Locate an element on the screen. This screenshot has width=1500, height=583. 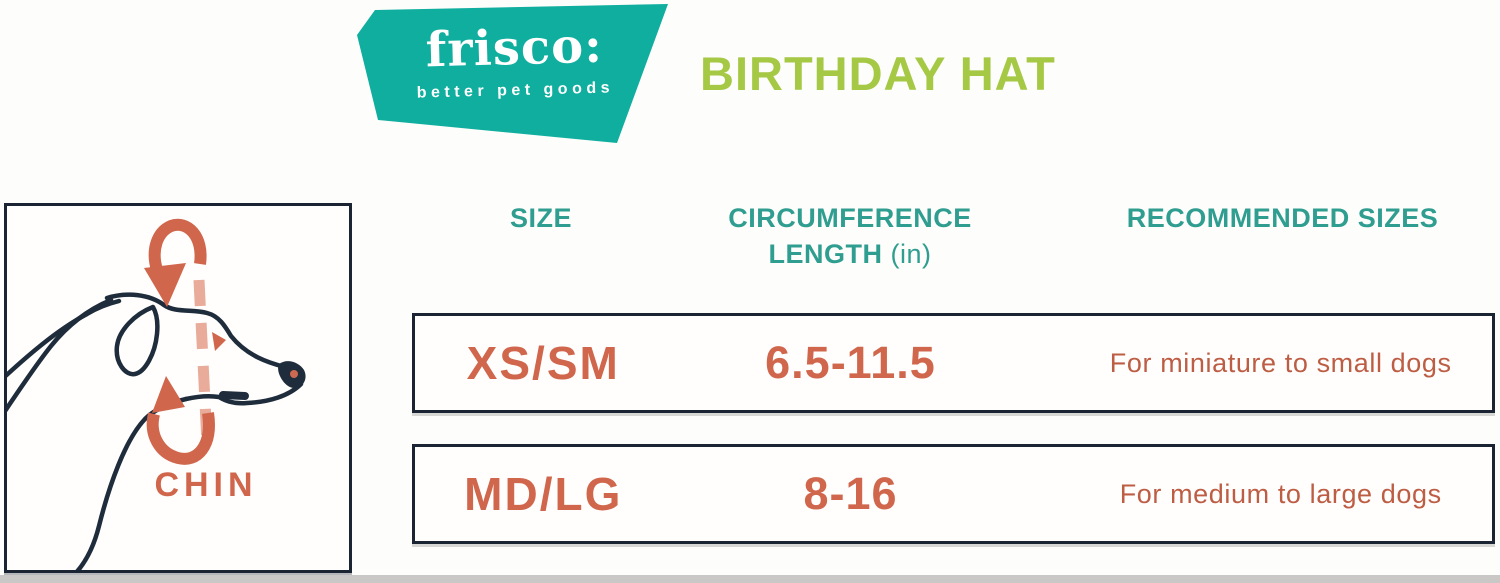
nose-highlight is located at coordinates (294, 374).